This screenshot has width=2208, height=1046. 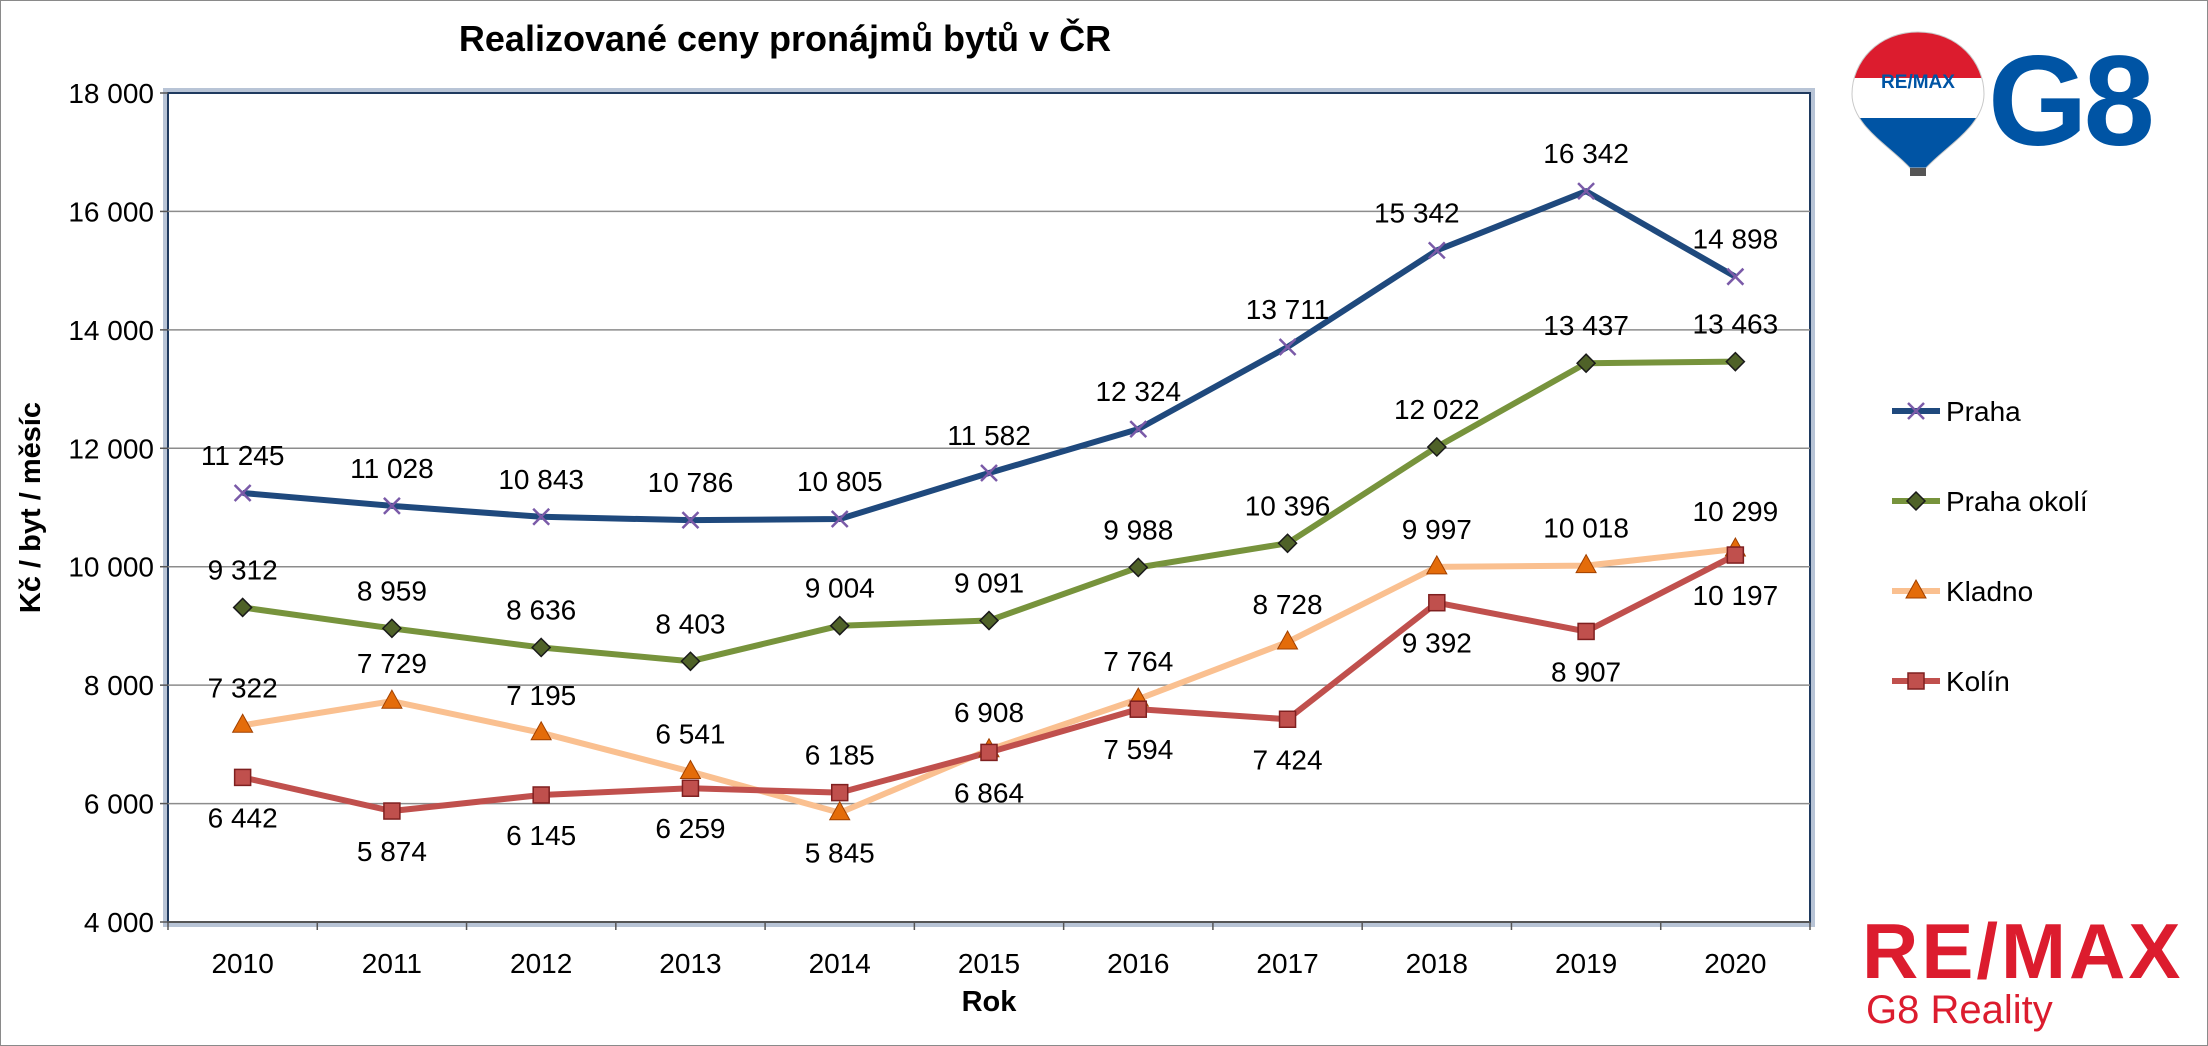 What do you see at coordinates (541, 963) in the screenshot?
I see `x-tick-label: 2012` at bounding box center [541, 963].